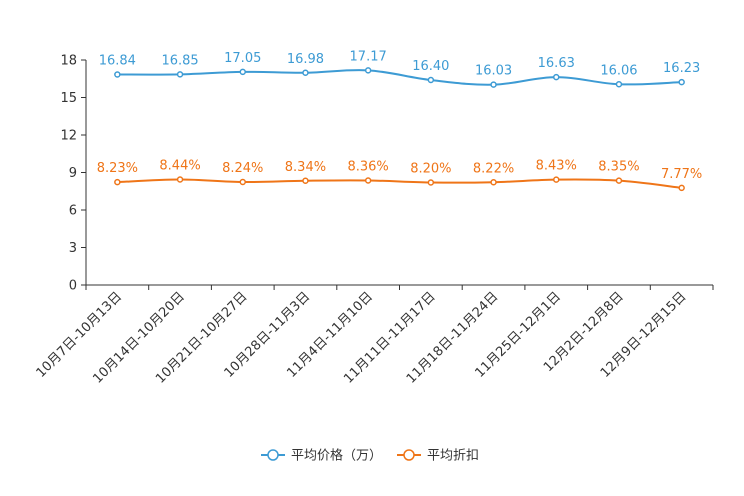  Describe the element at coordinates (618, 167) in the screenshot. I see `data-label: 8.35%` at that location.